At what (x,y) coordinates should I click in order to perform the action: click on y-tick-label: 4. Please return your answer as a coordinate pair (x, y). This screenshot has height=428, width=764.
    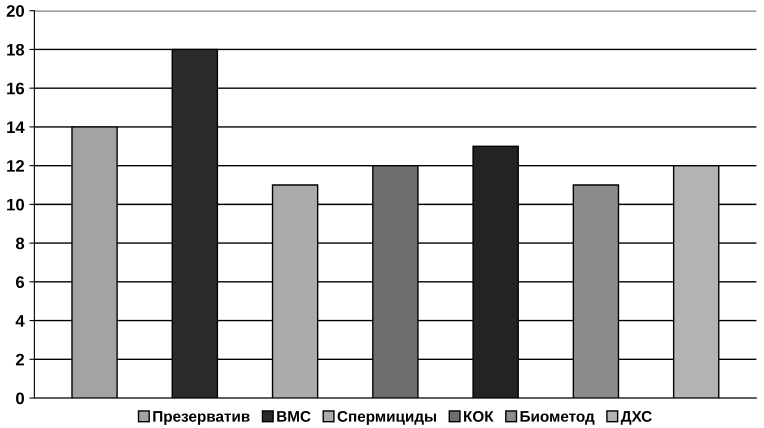
    Looking at the image, I should click on (20, 321).